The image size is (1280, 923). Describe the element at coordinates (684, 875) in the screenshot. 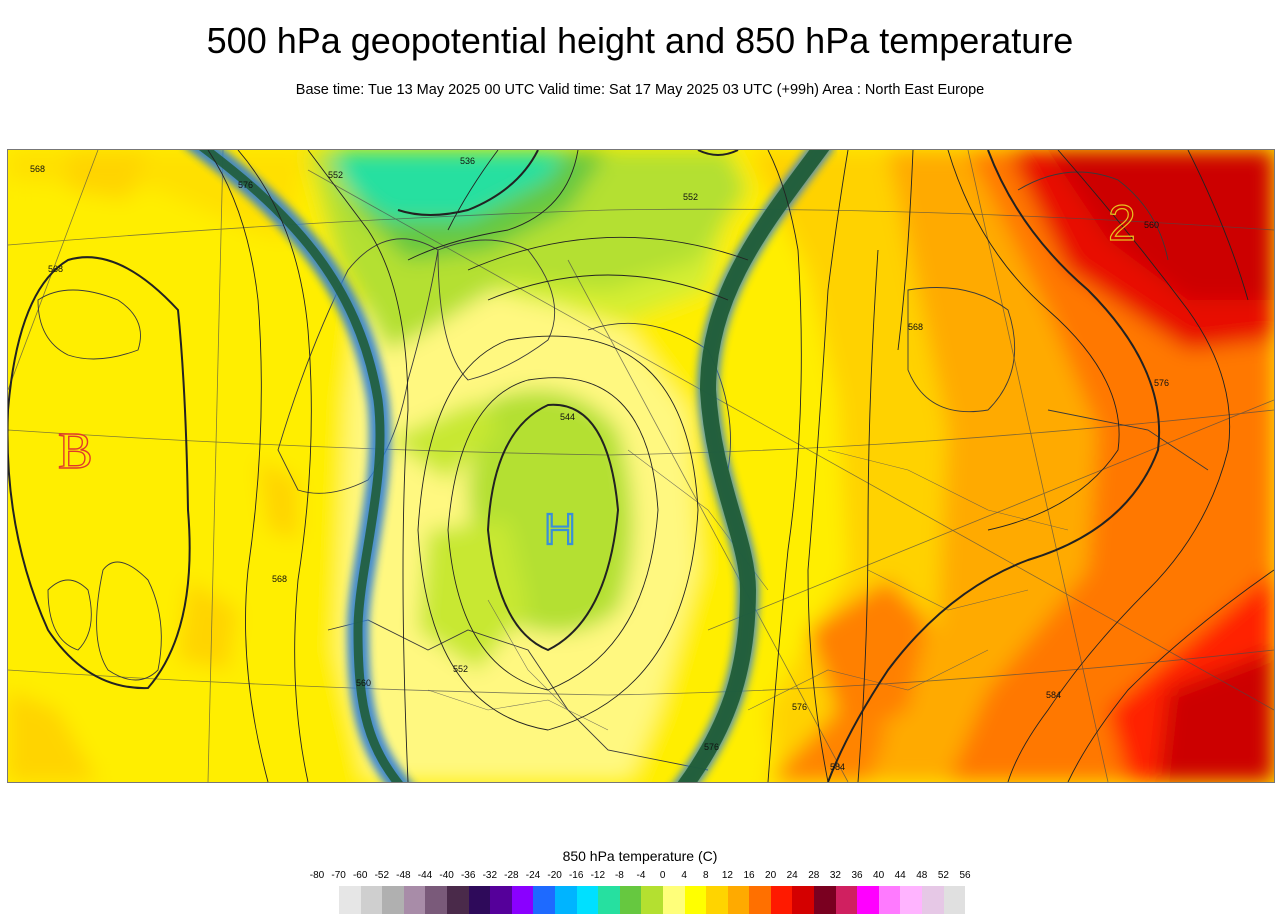

I see `legend-tick-label: 4` at that location.